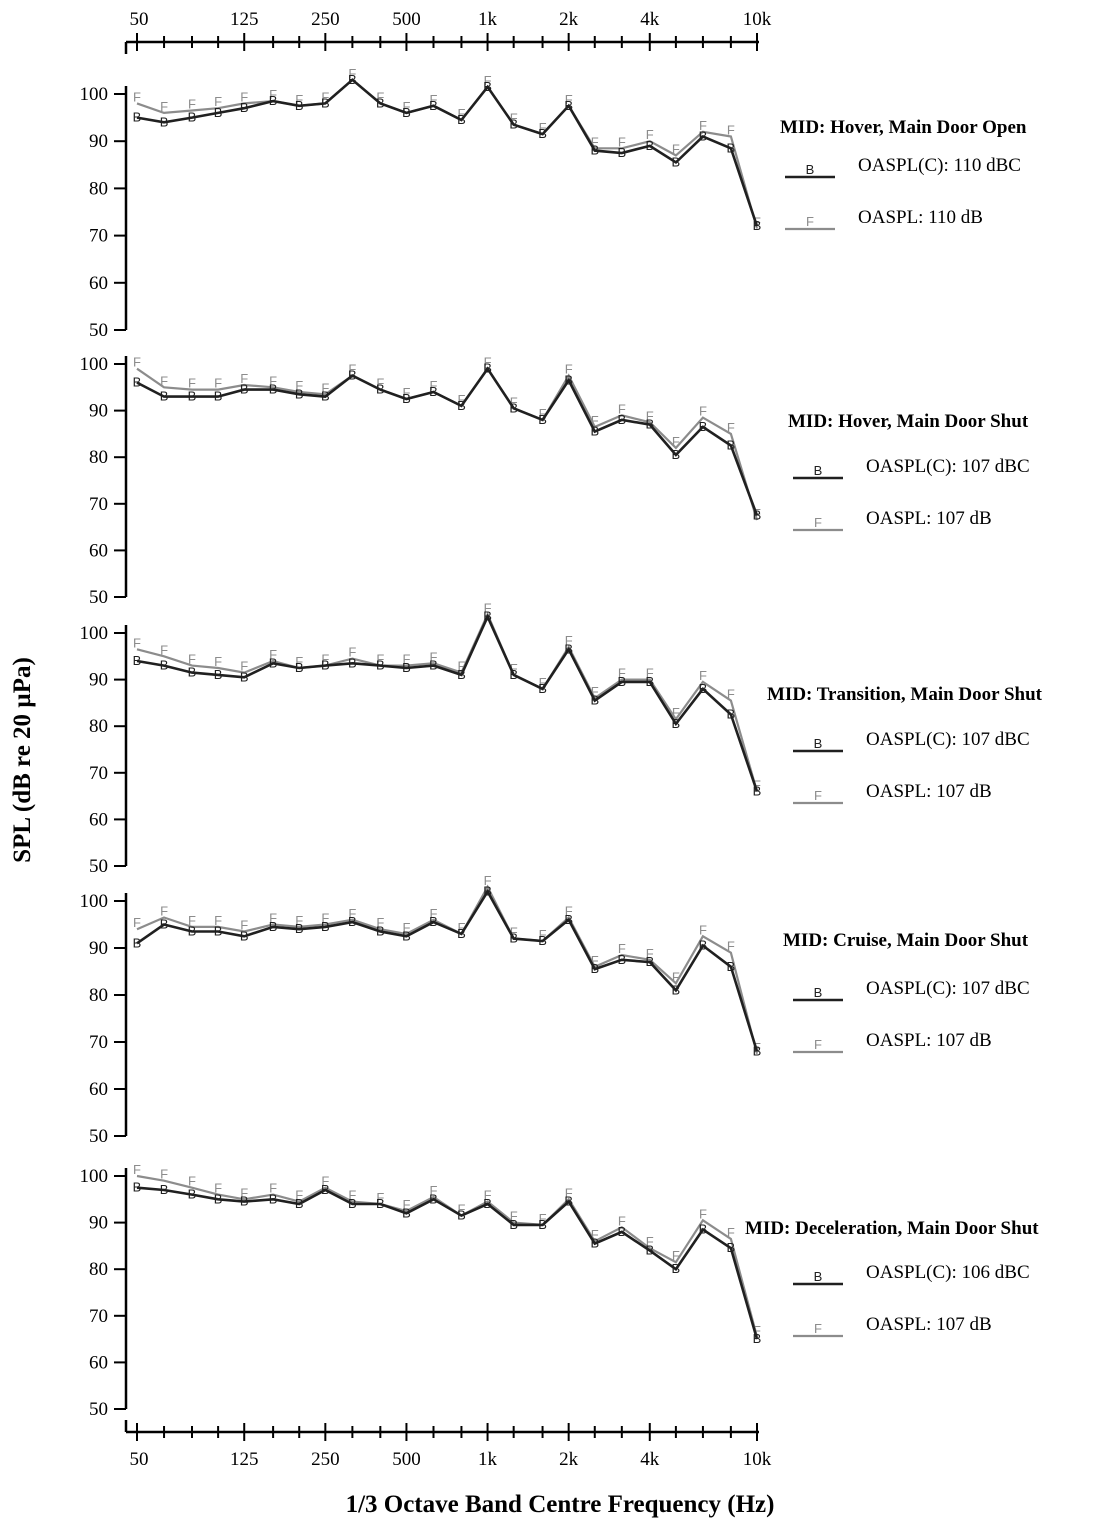 The width and height of the screenshot is (1099, 1522). Describe the element at coordinates (94, 633) in the screenshot. I see `y-tick-label: 100` at that location.